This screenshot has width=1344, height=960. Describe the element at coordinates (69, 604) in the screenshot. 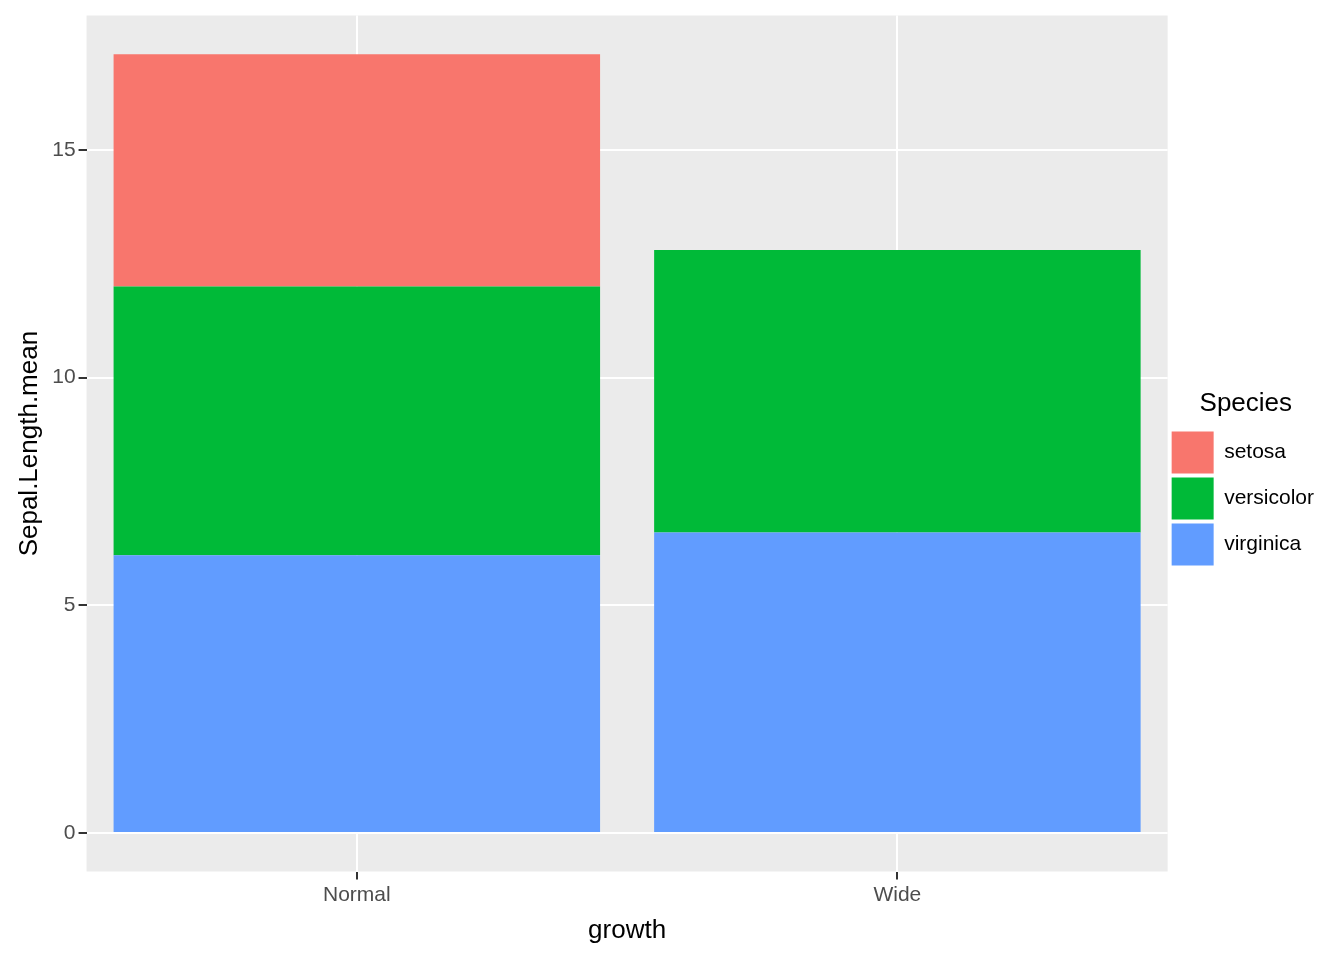

I see `y-tick-label: 5` at that location.